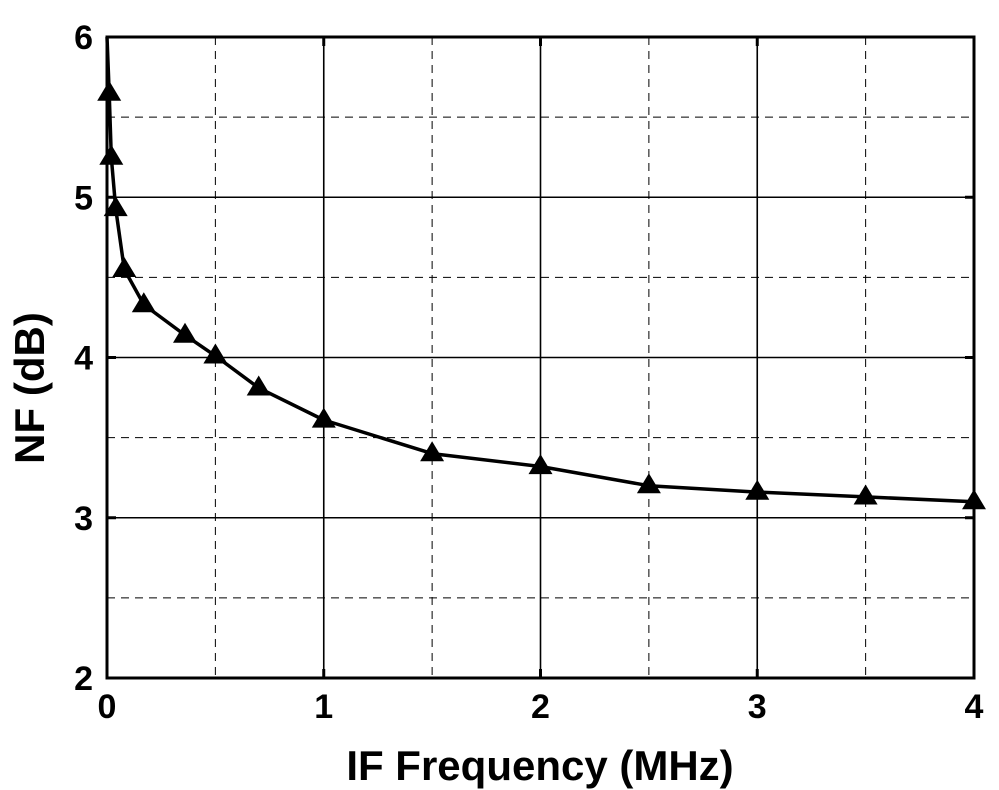 The height and width of the screenshot is (790, 999). Describe the element at coordinates (323, 707) in the screenshot. I see `x-tick-label: 1` at that location.